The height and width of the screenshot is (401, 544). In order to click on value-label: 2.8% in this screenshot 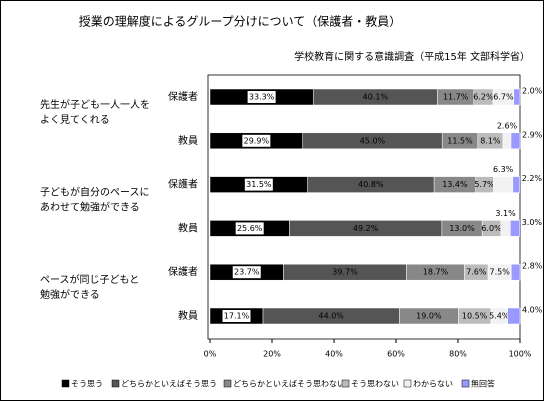, I will do `click(532, 266)`.